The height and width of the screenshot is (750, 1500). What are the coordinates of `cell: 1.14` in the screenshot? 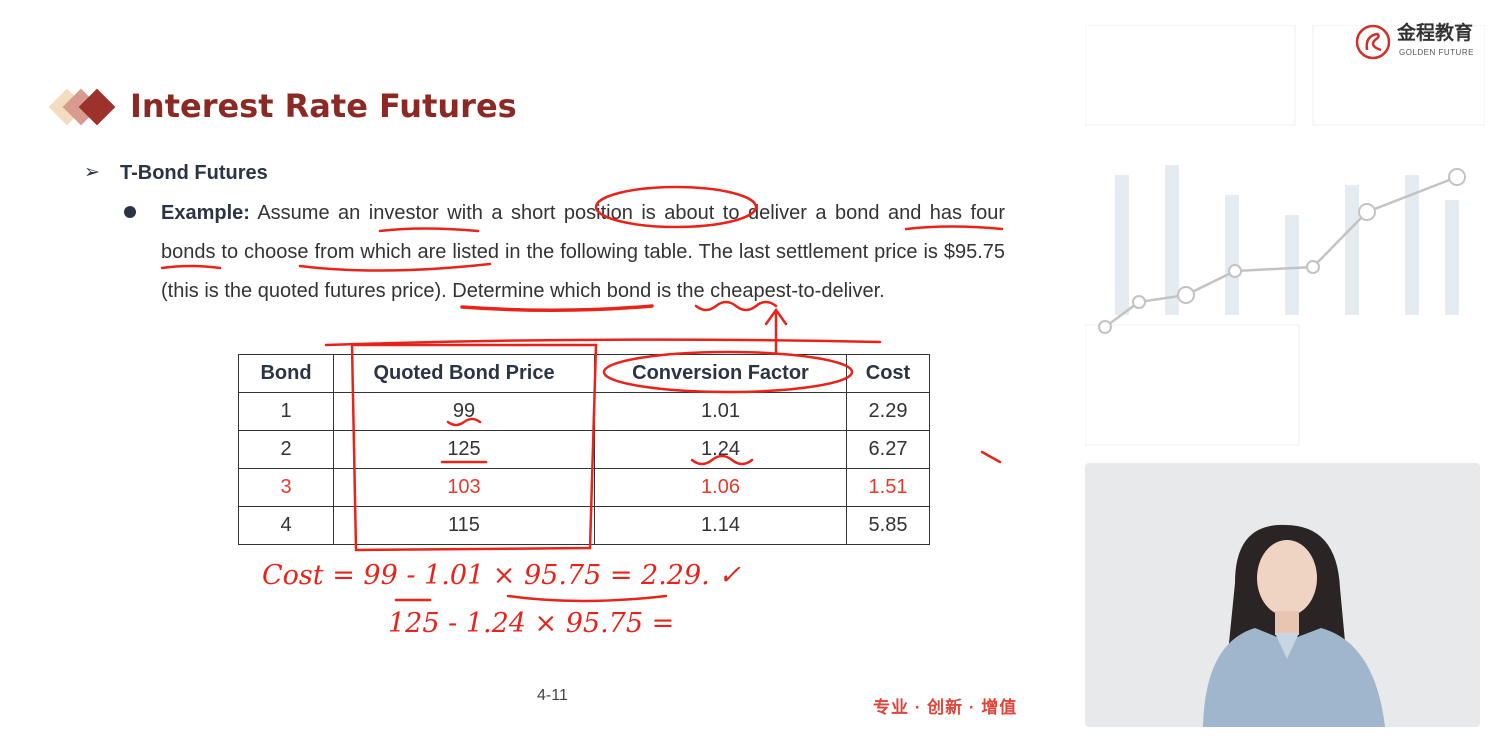 It's located at (720, 525).